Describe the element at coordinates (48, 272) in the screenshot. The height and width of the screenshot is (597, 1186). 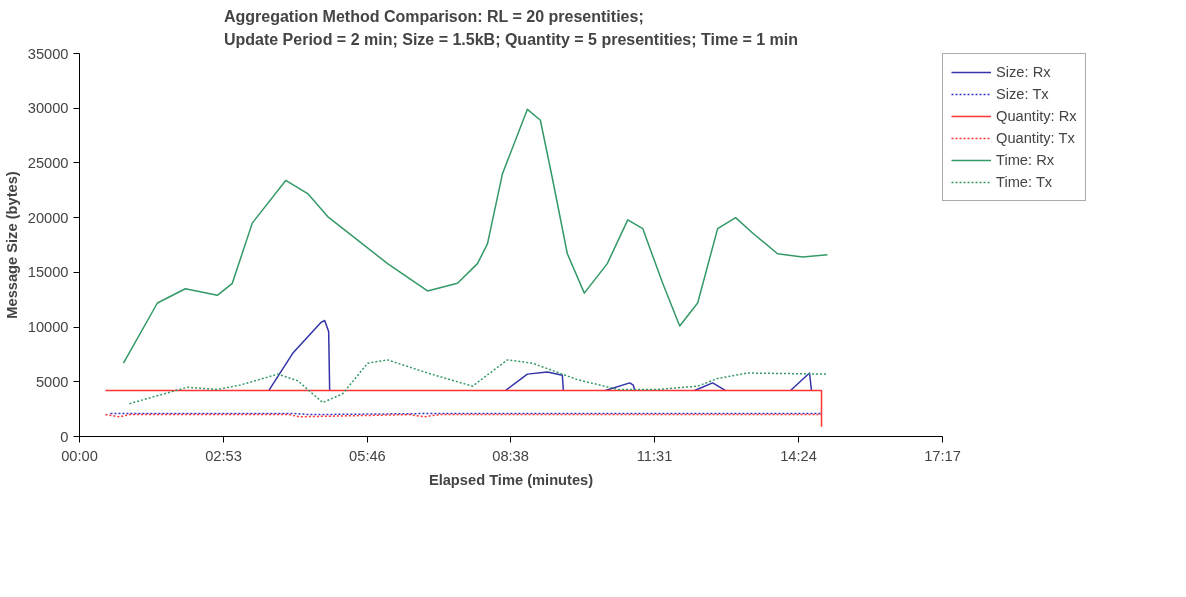
I see `y-tick-label: 15000` at that location.